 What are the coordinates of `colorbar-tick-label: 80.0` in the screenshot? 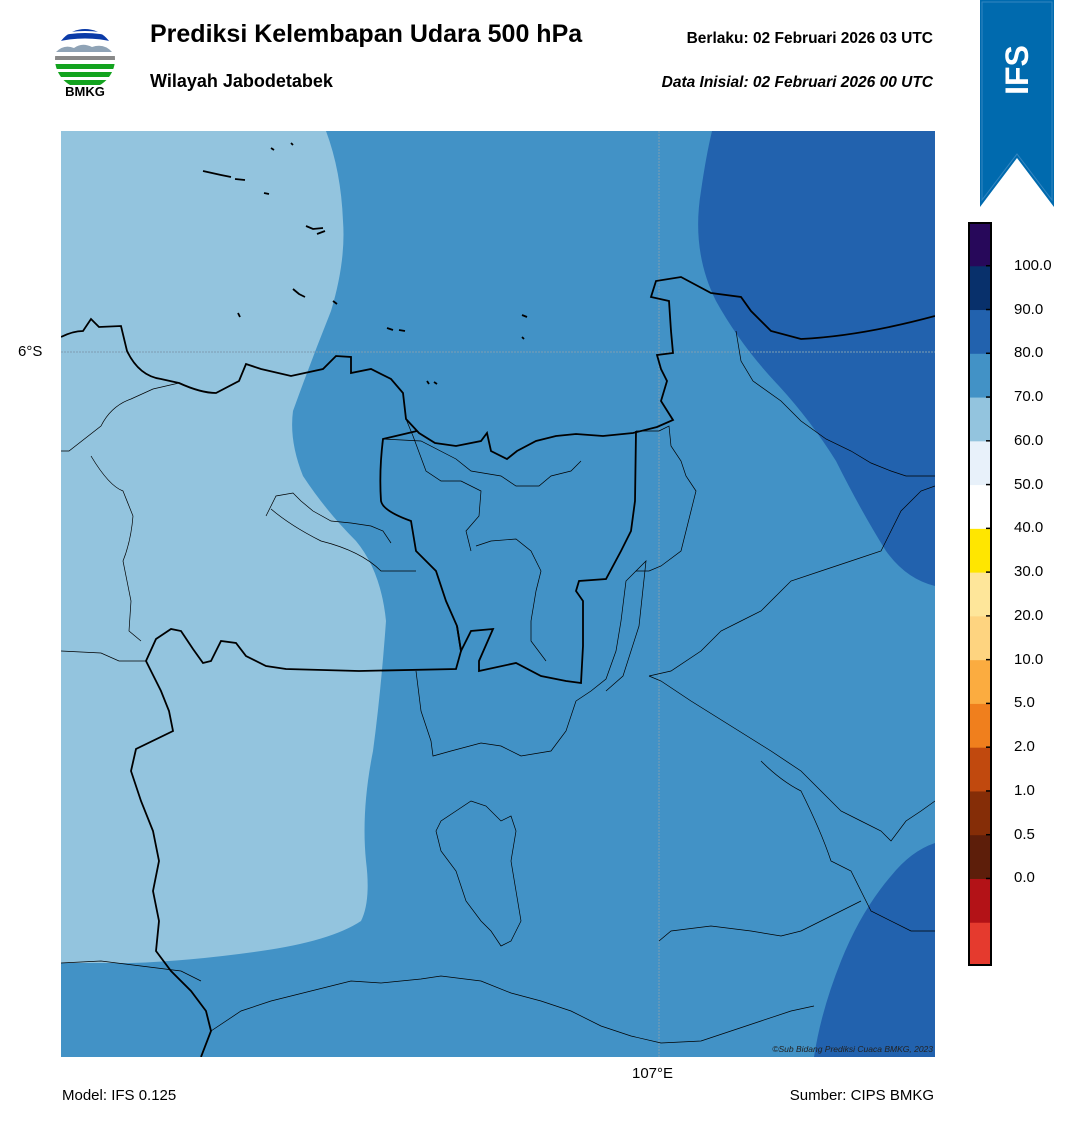 It's located at (1029, 353).